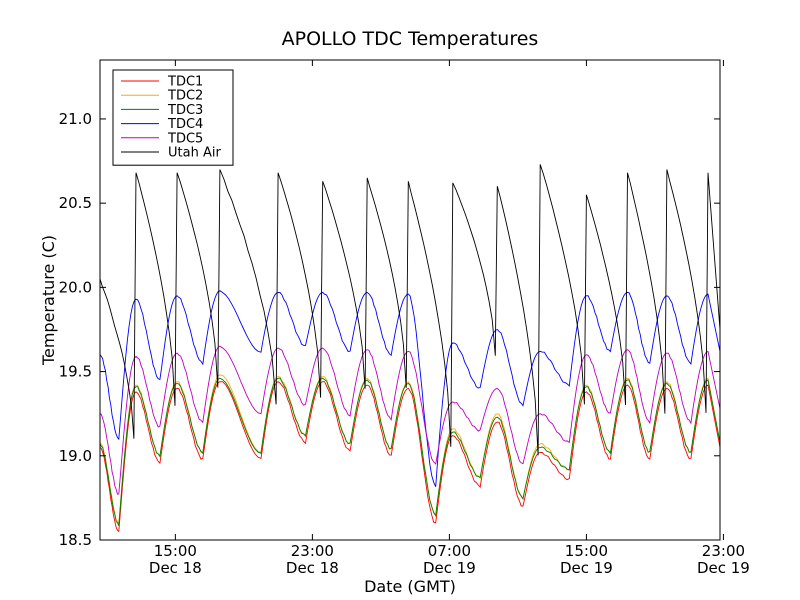  I want to click on legend-label: TDC4, so click(185, 124).